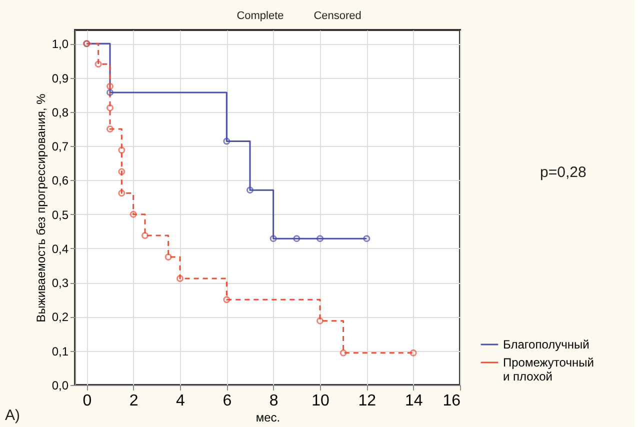  I want to click on legend-label: Промежуточный и плохой, so click(548, 370).